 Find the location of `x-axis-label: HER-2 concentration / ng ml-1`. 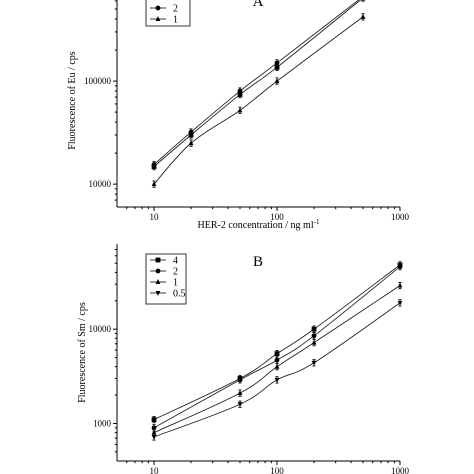

x-axis-label: HER-2 concentration / ng ml-1 is located at coordinates (259, 224).